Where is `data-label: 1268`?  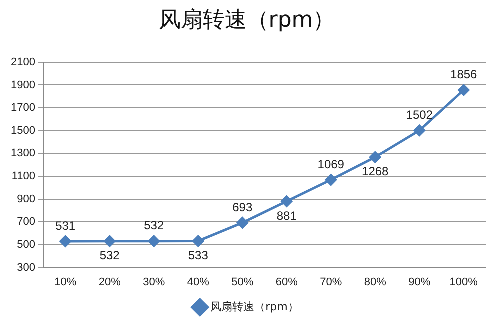
data-label: 1268 is located at coordinates (376, 171).